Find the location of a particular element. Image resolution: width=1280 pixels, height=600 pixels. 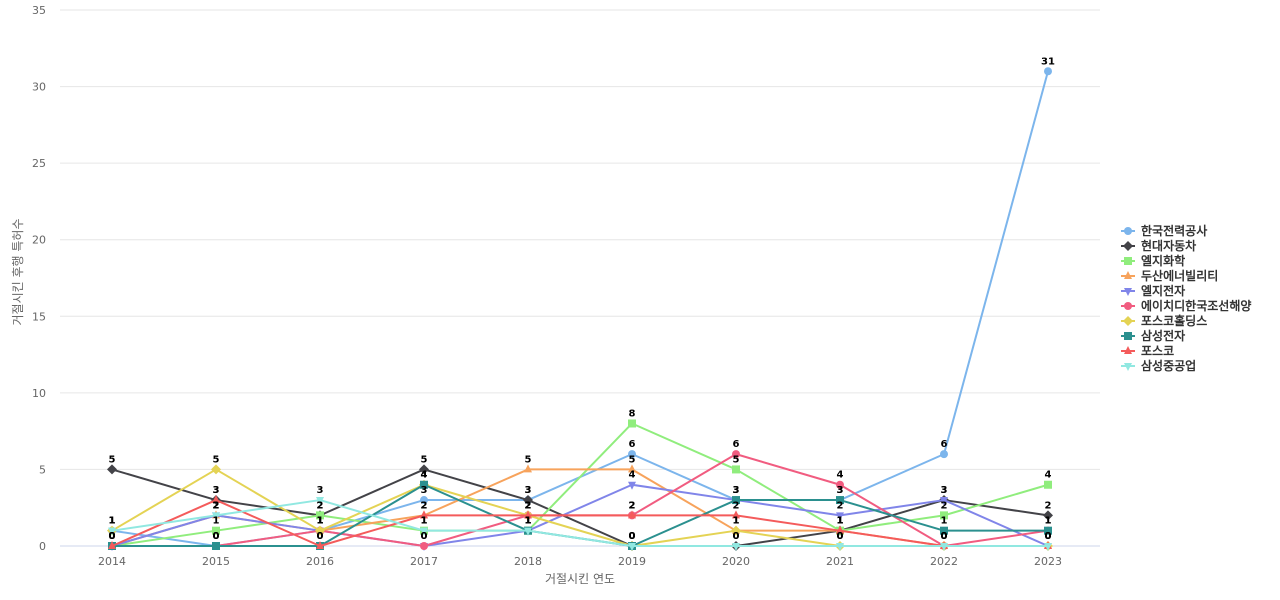

legend-item: 엘지전자 is located at coordinates (1153, 290).